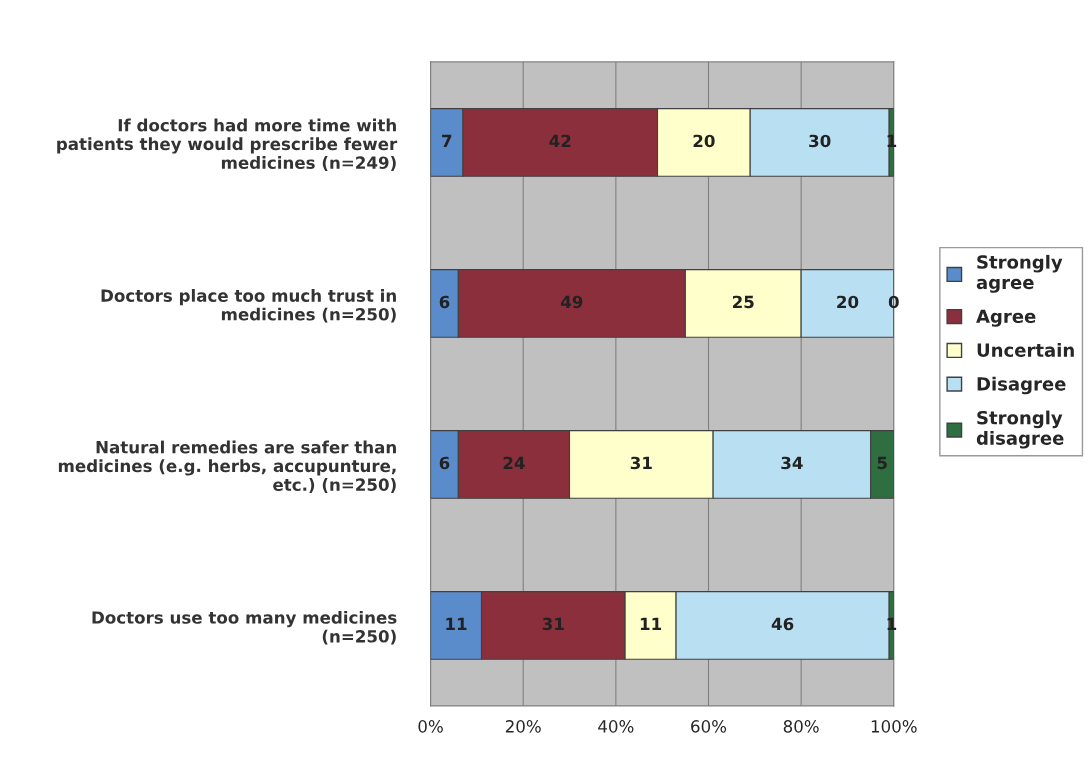  What do you see at coordinates (882, 463) in the screenshot?
I see `data-label: 5` at bounding box center [882, 463].